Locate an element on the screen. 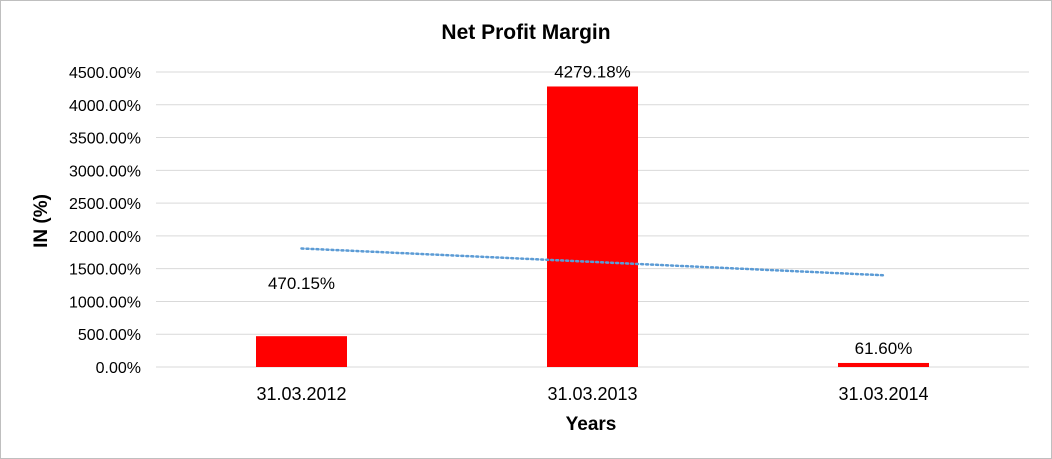 This screenshot has width=1052, height=459. trendline-layer is located at coordinates (592, 262).